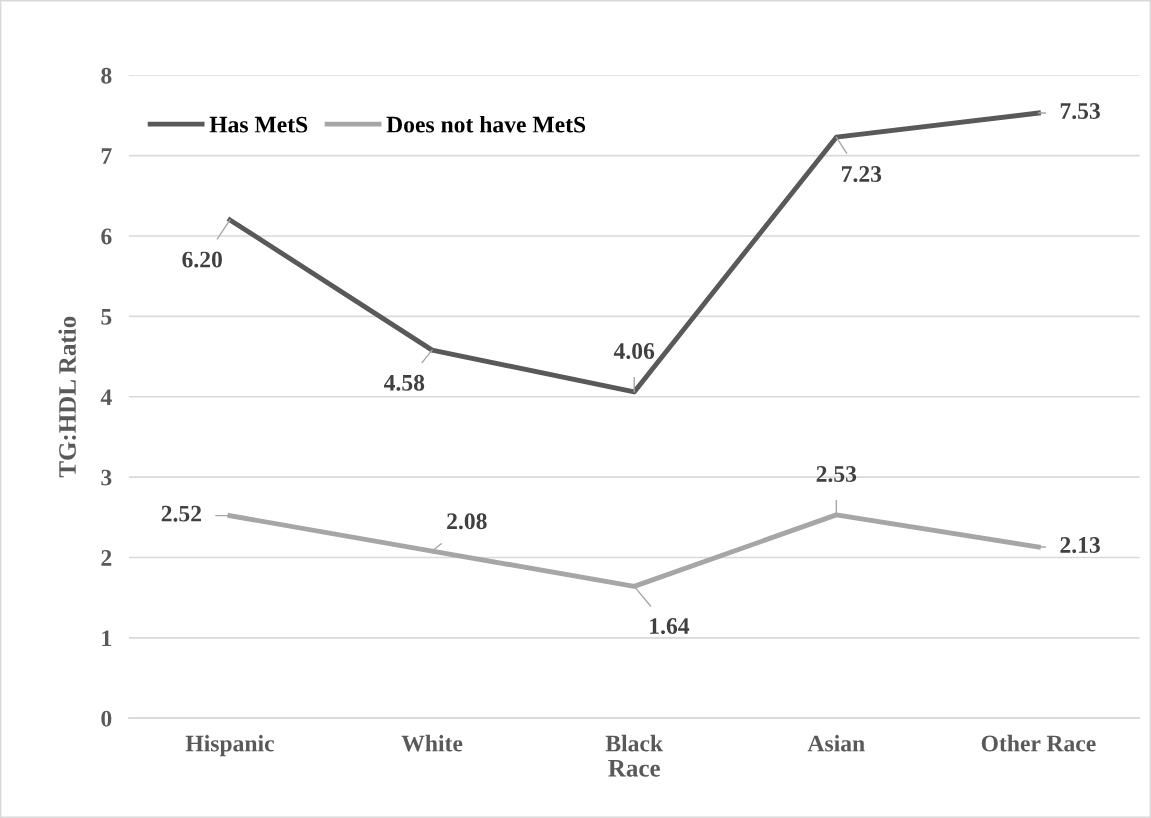 This screenshot has height=818, width=1151. I want to click on data-label: 1.64, so click(670, 626).